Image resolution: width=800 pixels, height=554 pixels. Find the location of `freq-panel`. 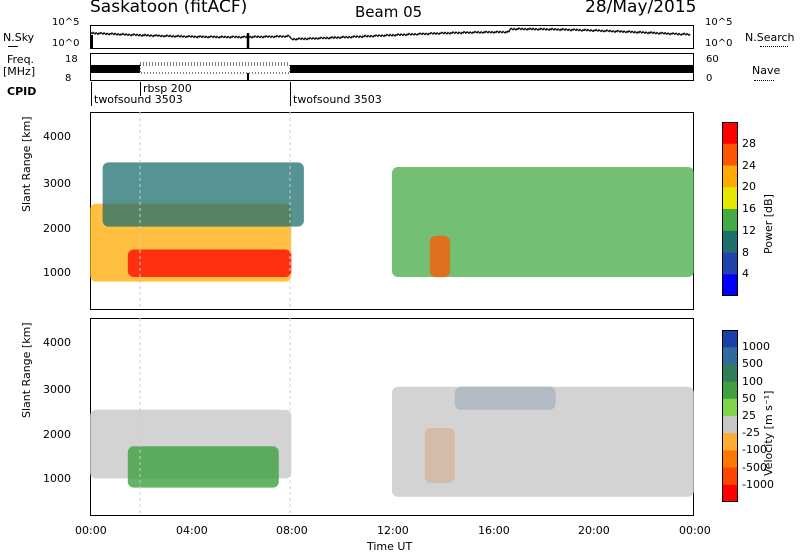

freq-panel is located at coordinates (392, 67).